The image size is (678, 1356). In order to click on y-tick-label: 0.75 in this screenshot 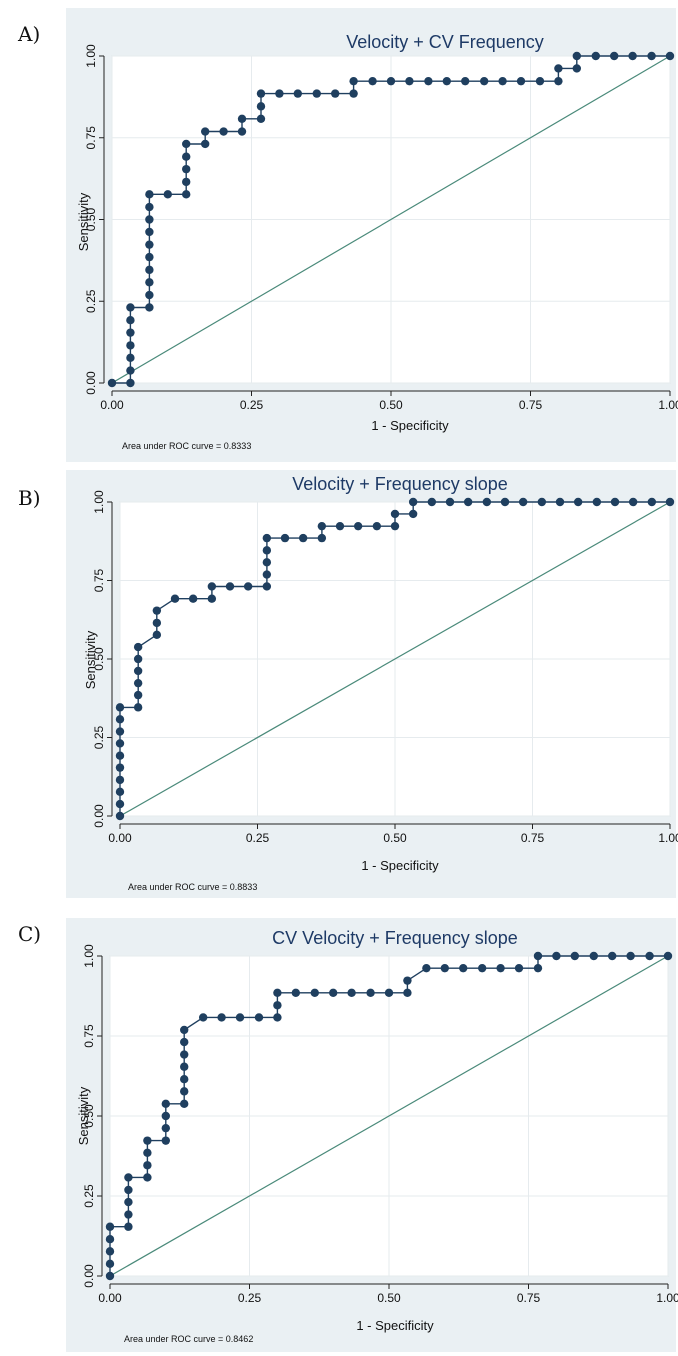, I will do `click(89, 1036)`.